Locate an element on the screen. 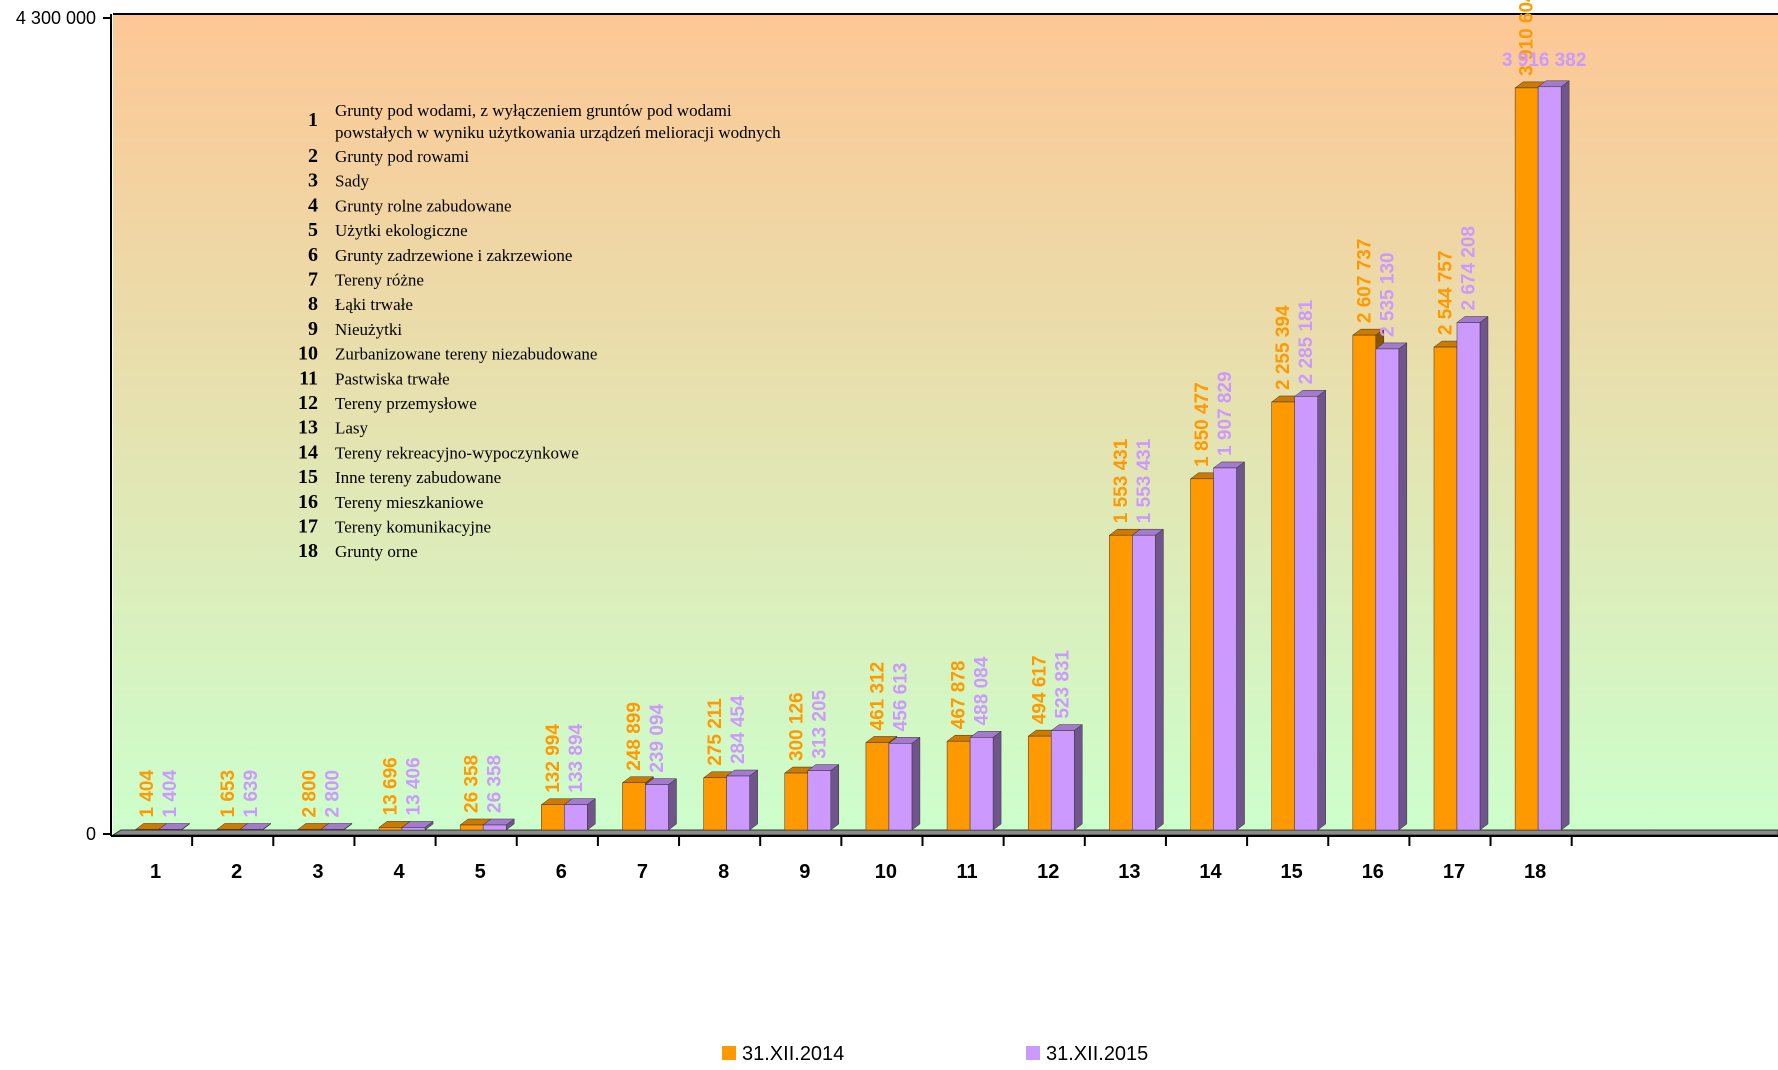 Image resolution: width=1778 pixels, height=1070 pixels. data-label: 300 126 is located at coordinates (796, 726).